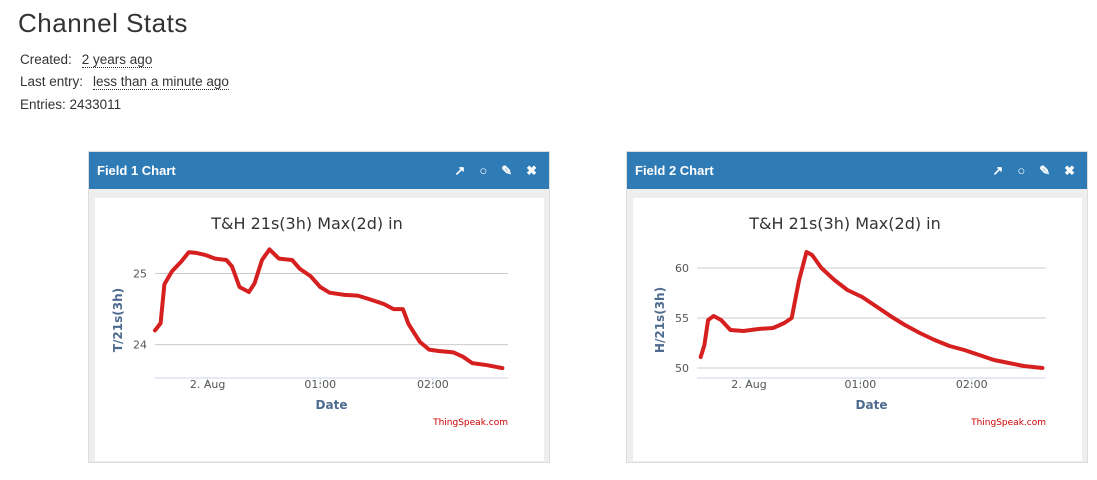 The width and height of the screenshot is (1097, 480). I want to click on panel-title: Field 1 Chart, so click(136, 170).